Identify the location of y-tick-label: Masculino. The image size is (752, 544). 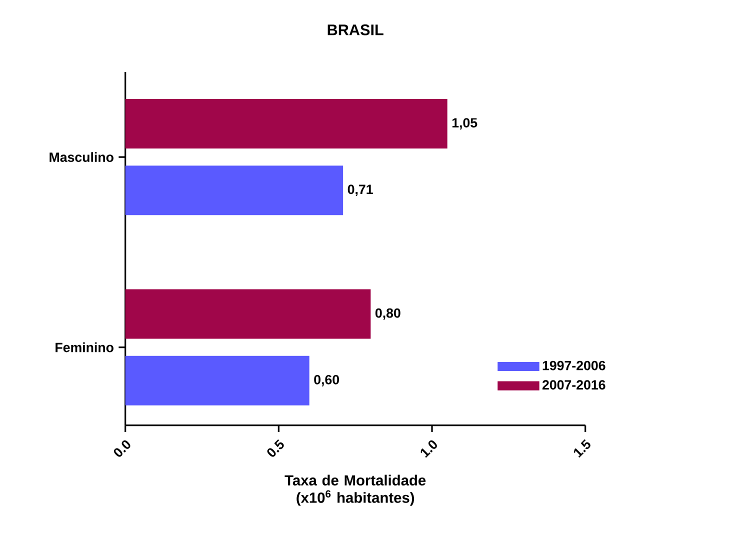
(82, 157).